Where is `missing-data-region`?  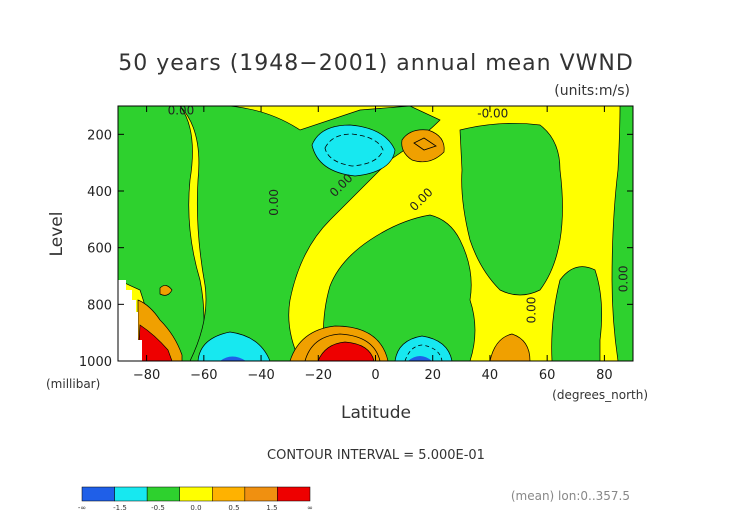
missing-data-region is located at coordinates (130, 320).